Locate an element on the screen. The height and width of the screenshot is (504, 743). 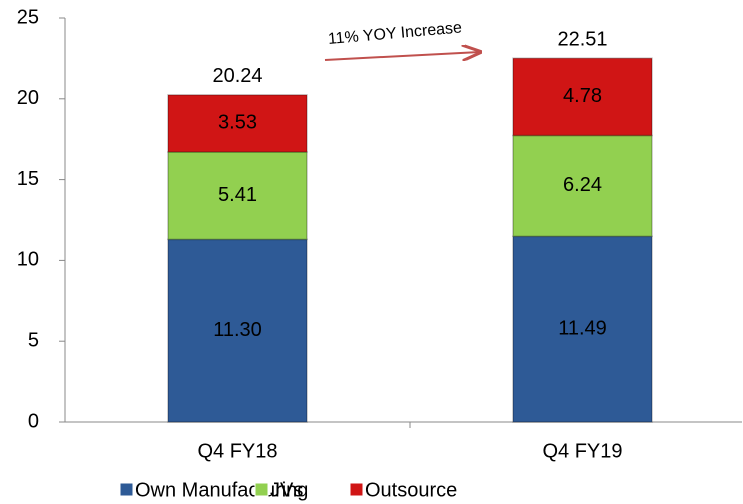
y-tick-label: 15 is located at coordinates (28, 179).